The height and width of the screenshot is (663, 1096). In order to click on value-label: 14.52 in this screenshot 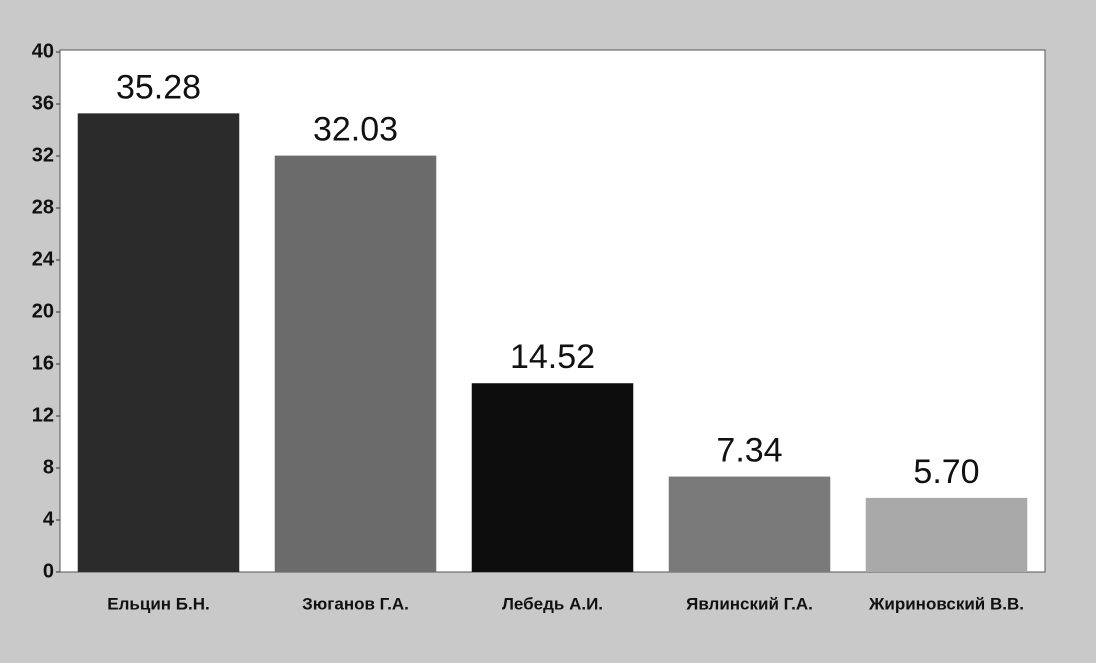, I will do `click(552, 357)`.